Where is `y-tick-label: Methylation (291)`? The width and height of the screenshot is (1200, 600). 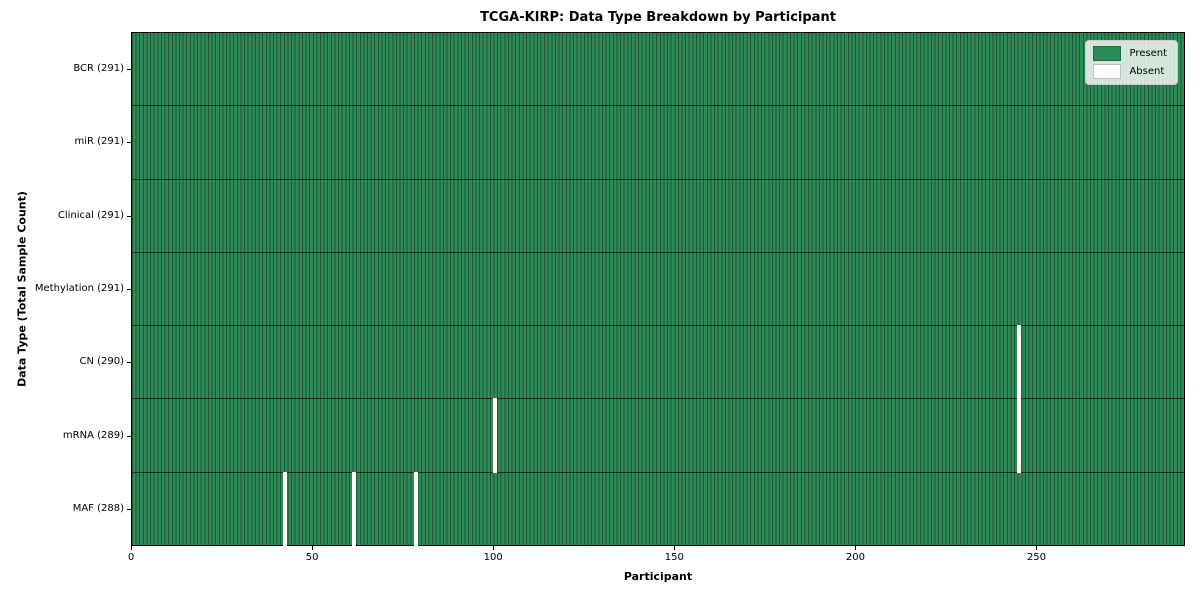 y-tick-label: Methylation (291) is located at coordinates (79, 288).